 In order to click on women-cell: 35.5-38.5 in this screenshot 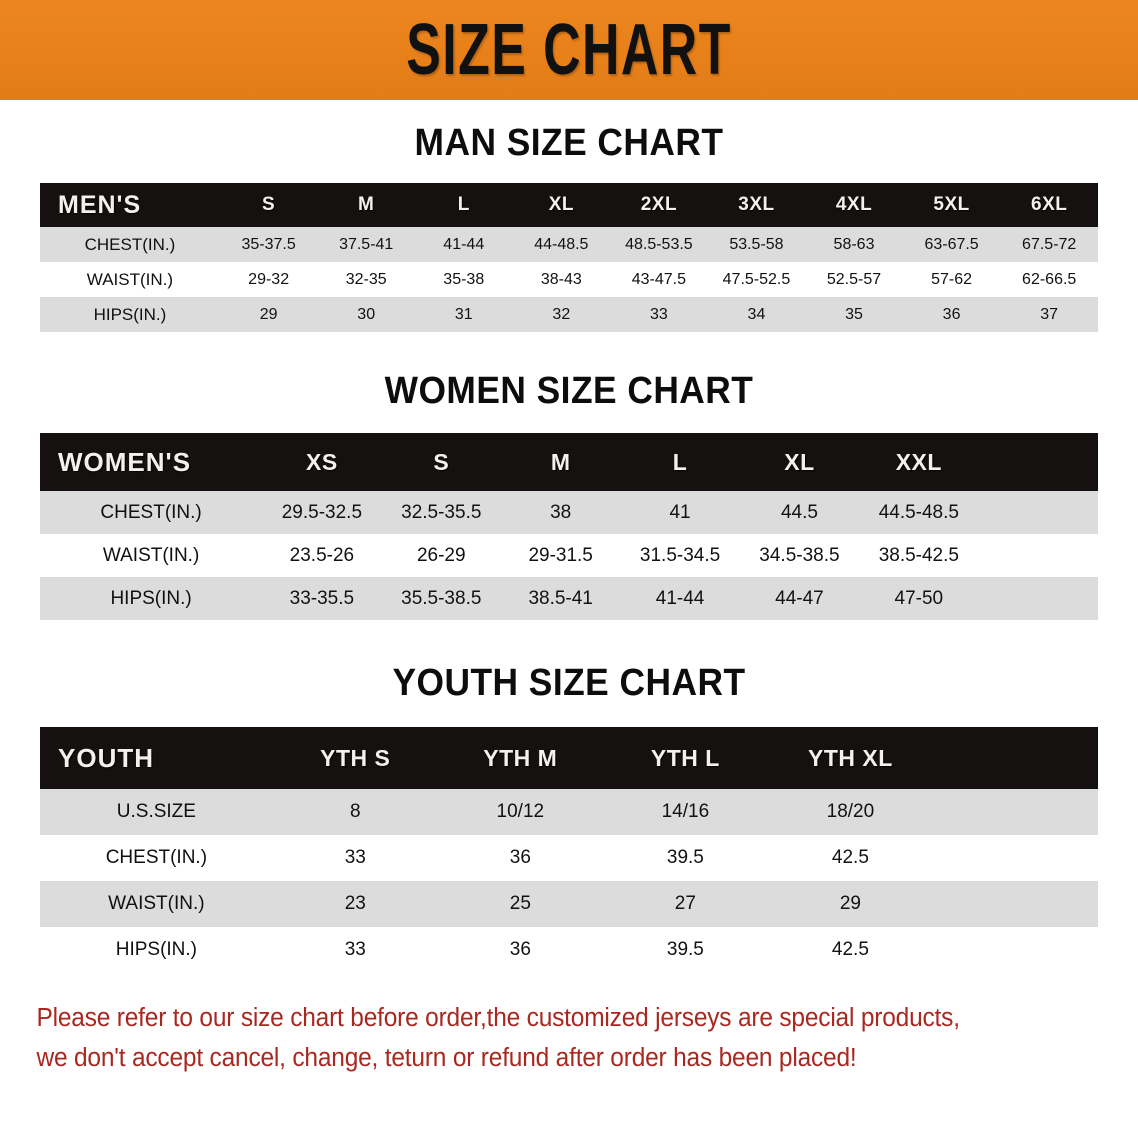, I will do `click(441, 598)`.